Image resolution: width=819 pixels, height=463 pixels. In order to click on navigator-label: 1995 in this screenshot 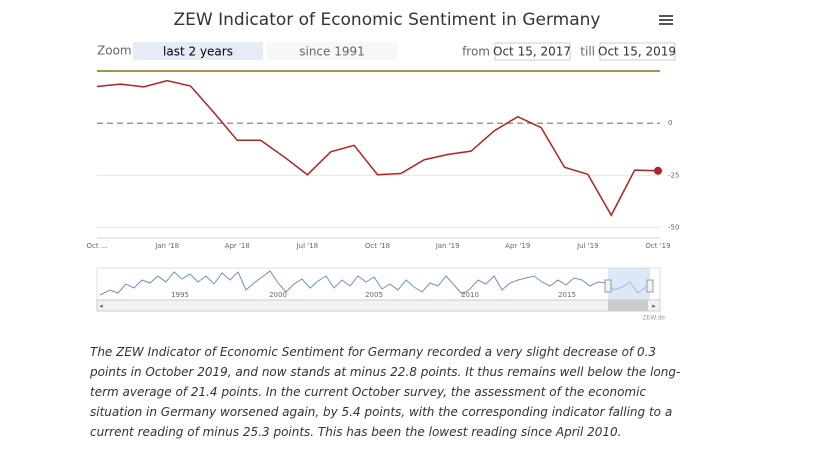, I will do `click(180, 295)`.